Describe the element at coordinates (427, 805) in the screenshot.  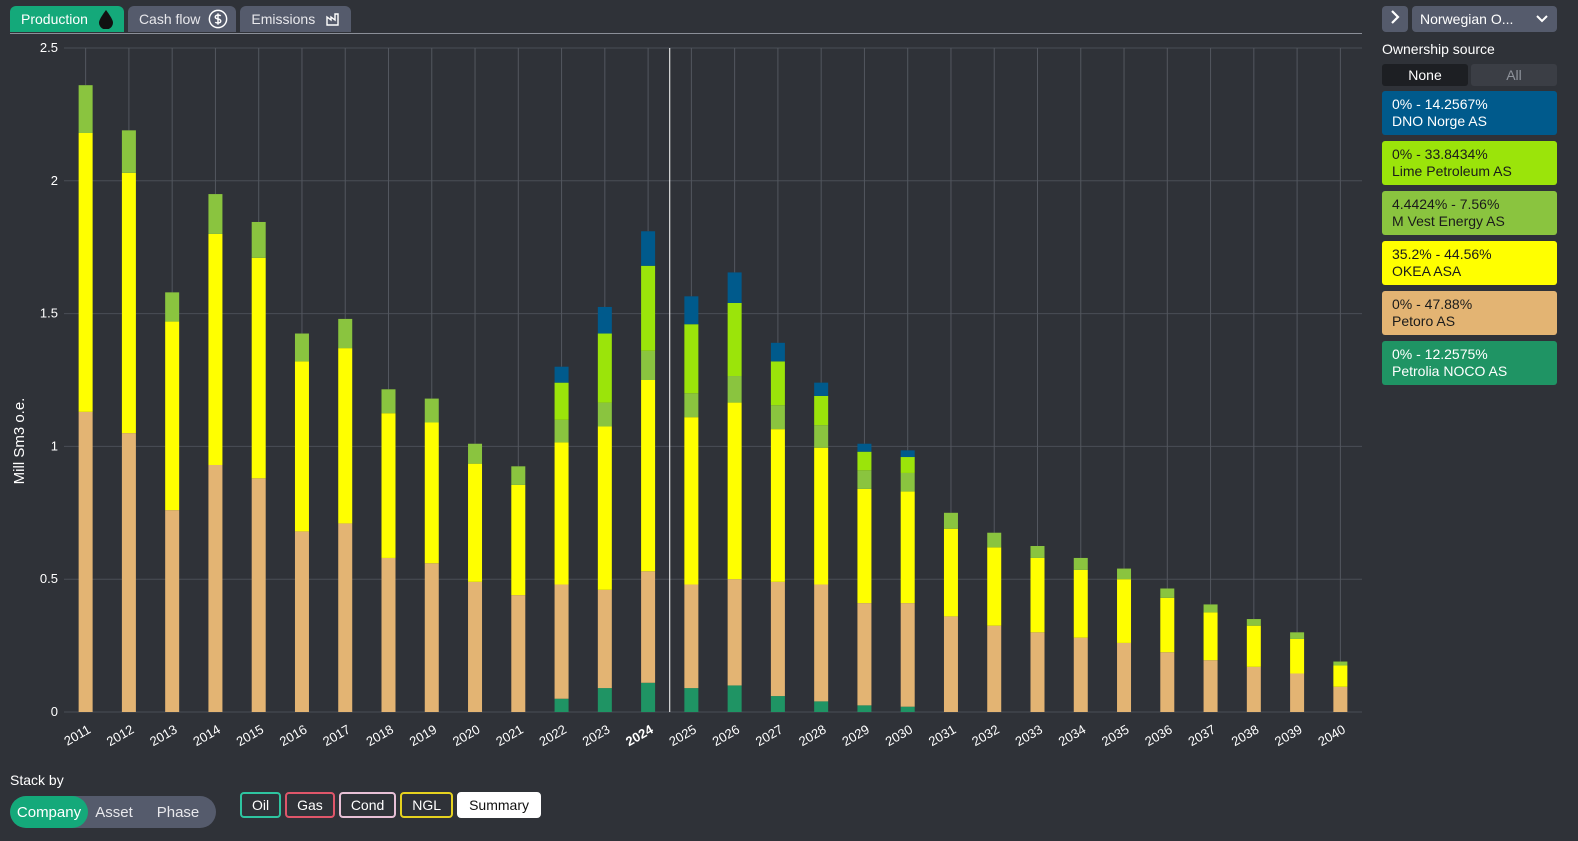
I see `phase-button-ngl: NGL` at that location.